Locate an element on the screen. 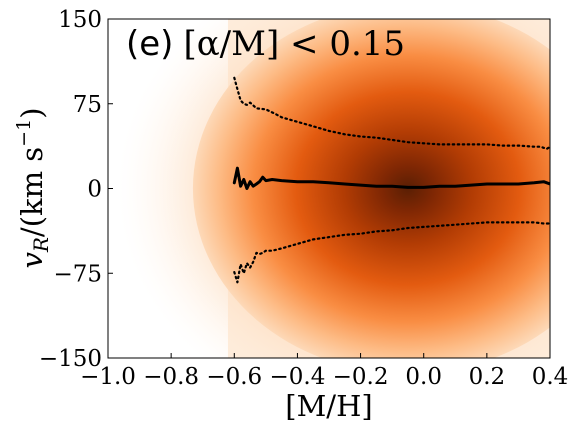  y-axis: −150 −75 0 75 150 is located at coordinates (76, 189).